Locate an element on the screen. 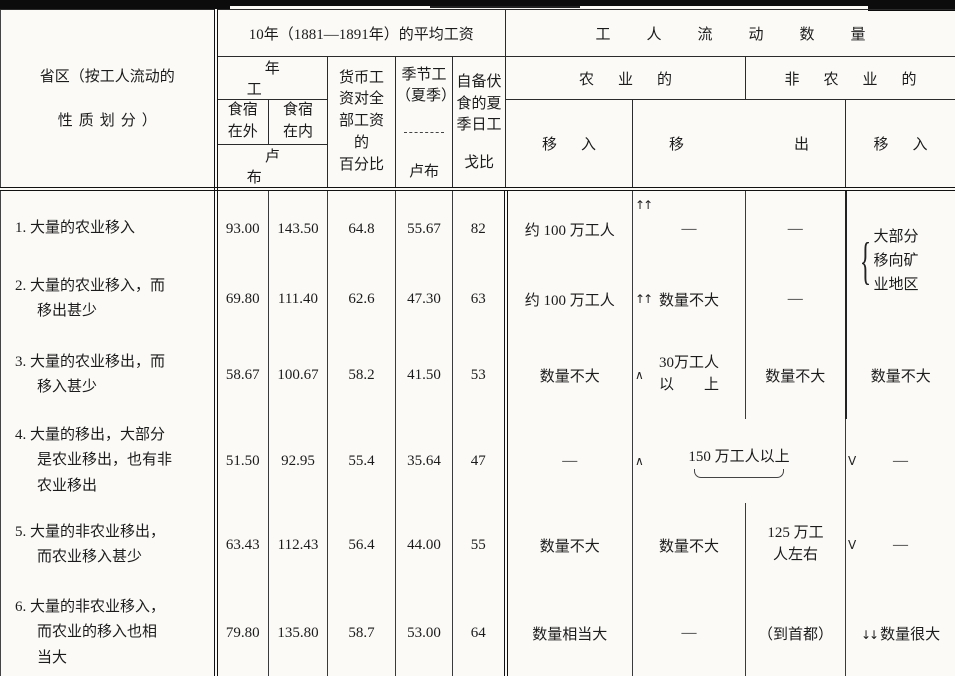  flow-agri-out: — is located at coordinates (689, 631).